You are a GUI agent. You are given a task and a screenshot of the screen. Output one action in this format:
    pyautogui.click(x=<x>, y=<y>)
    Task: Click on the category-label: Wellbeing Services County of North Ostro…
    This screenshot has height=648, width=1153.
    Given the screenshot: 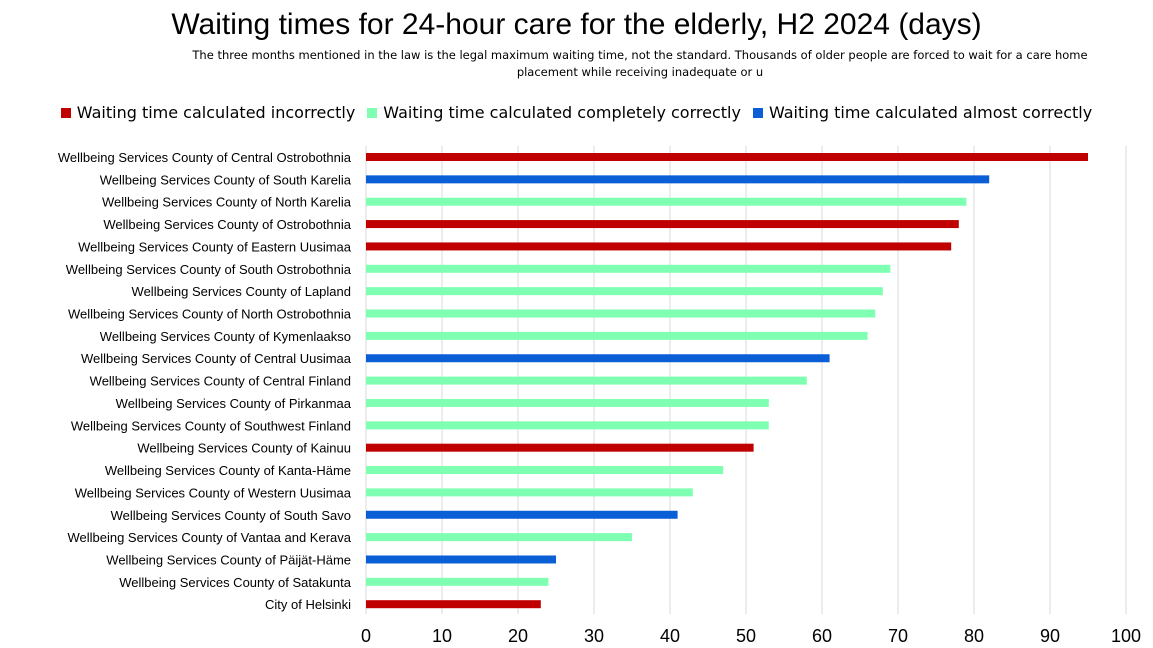 What is the action you would take?
    pyautogui.click(x=210, y=314)
    